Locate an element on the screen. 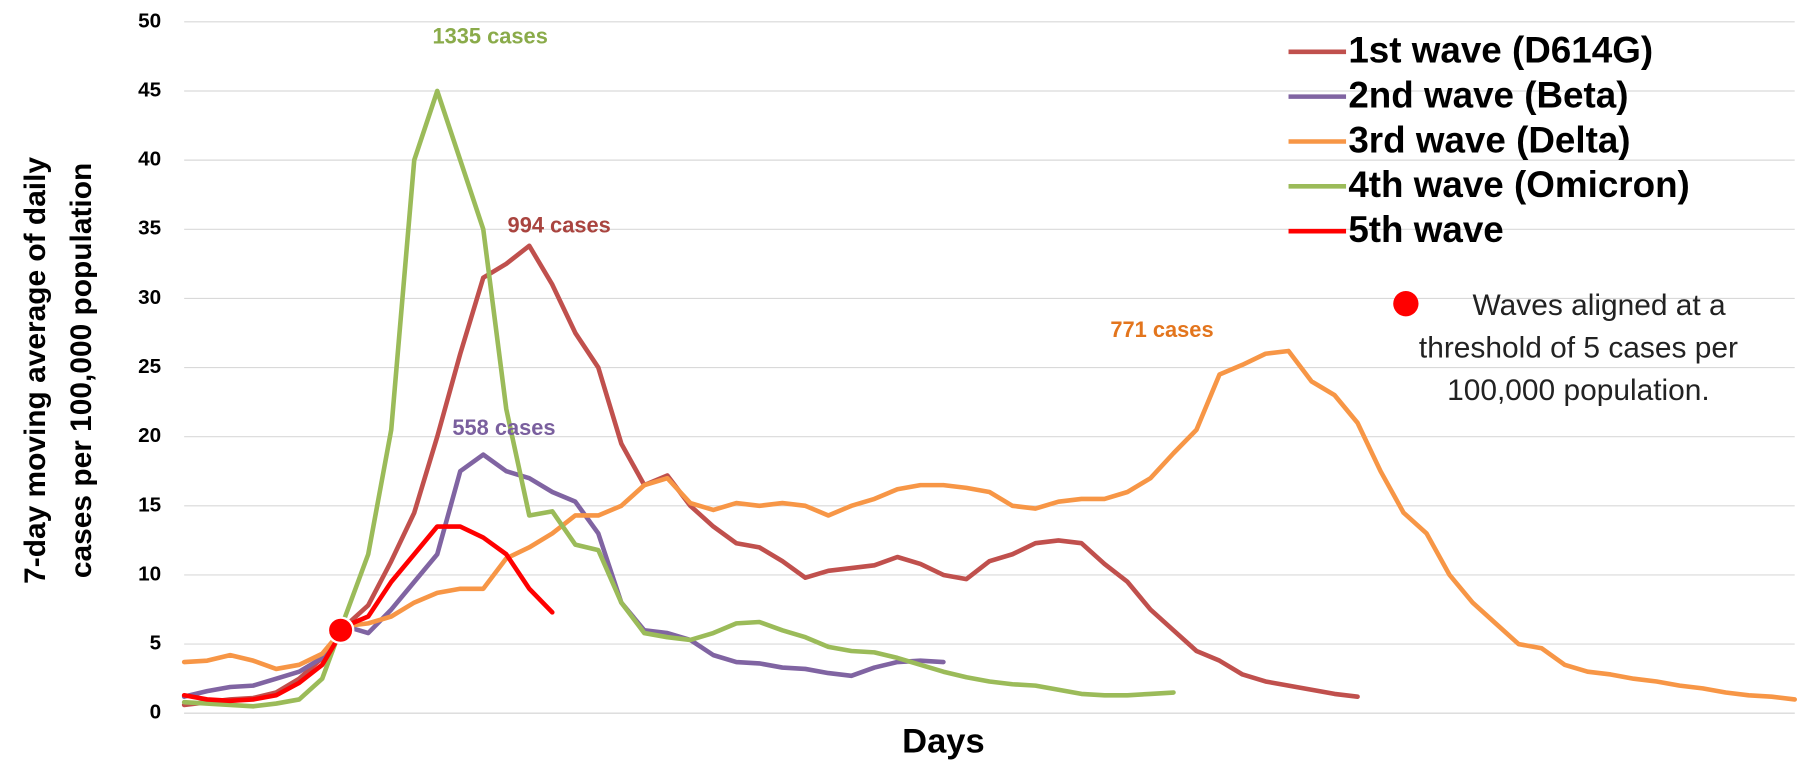  y-tick-label: 30 is located at coordinates (149, 297).